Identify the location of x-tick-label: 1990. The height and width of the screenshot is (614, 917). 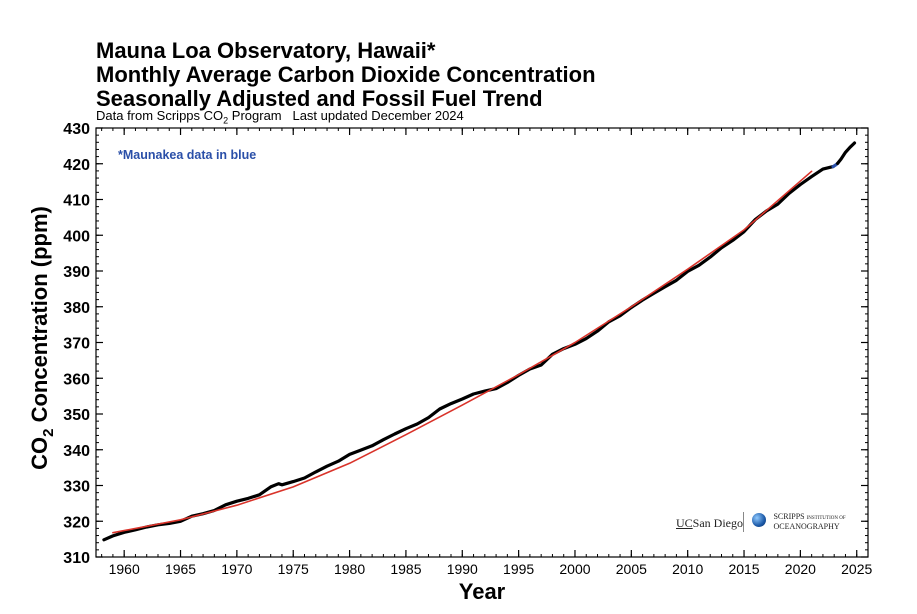
(462, 569).